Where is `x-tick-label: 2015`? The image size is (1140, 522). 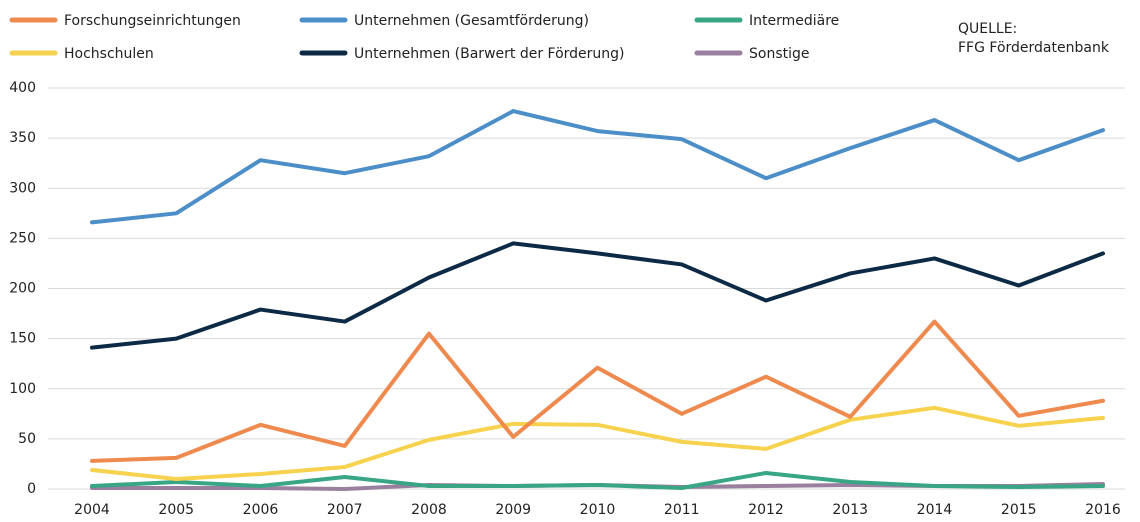 x-tick-label: 2015 is located at coordinates (1019, 510).